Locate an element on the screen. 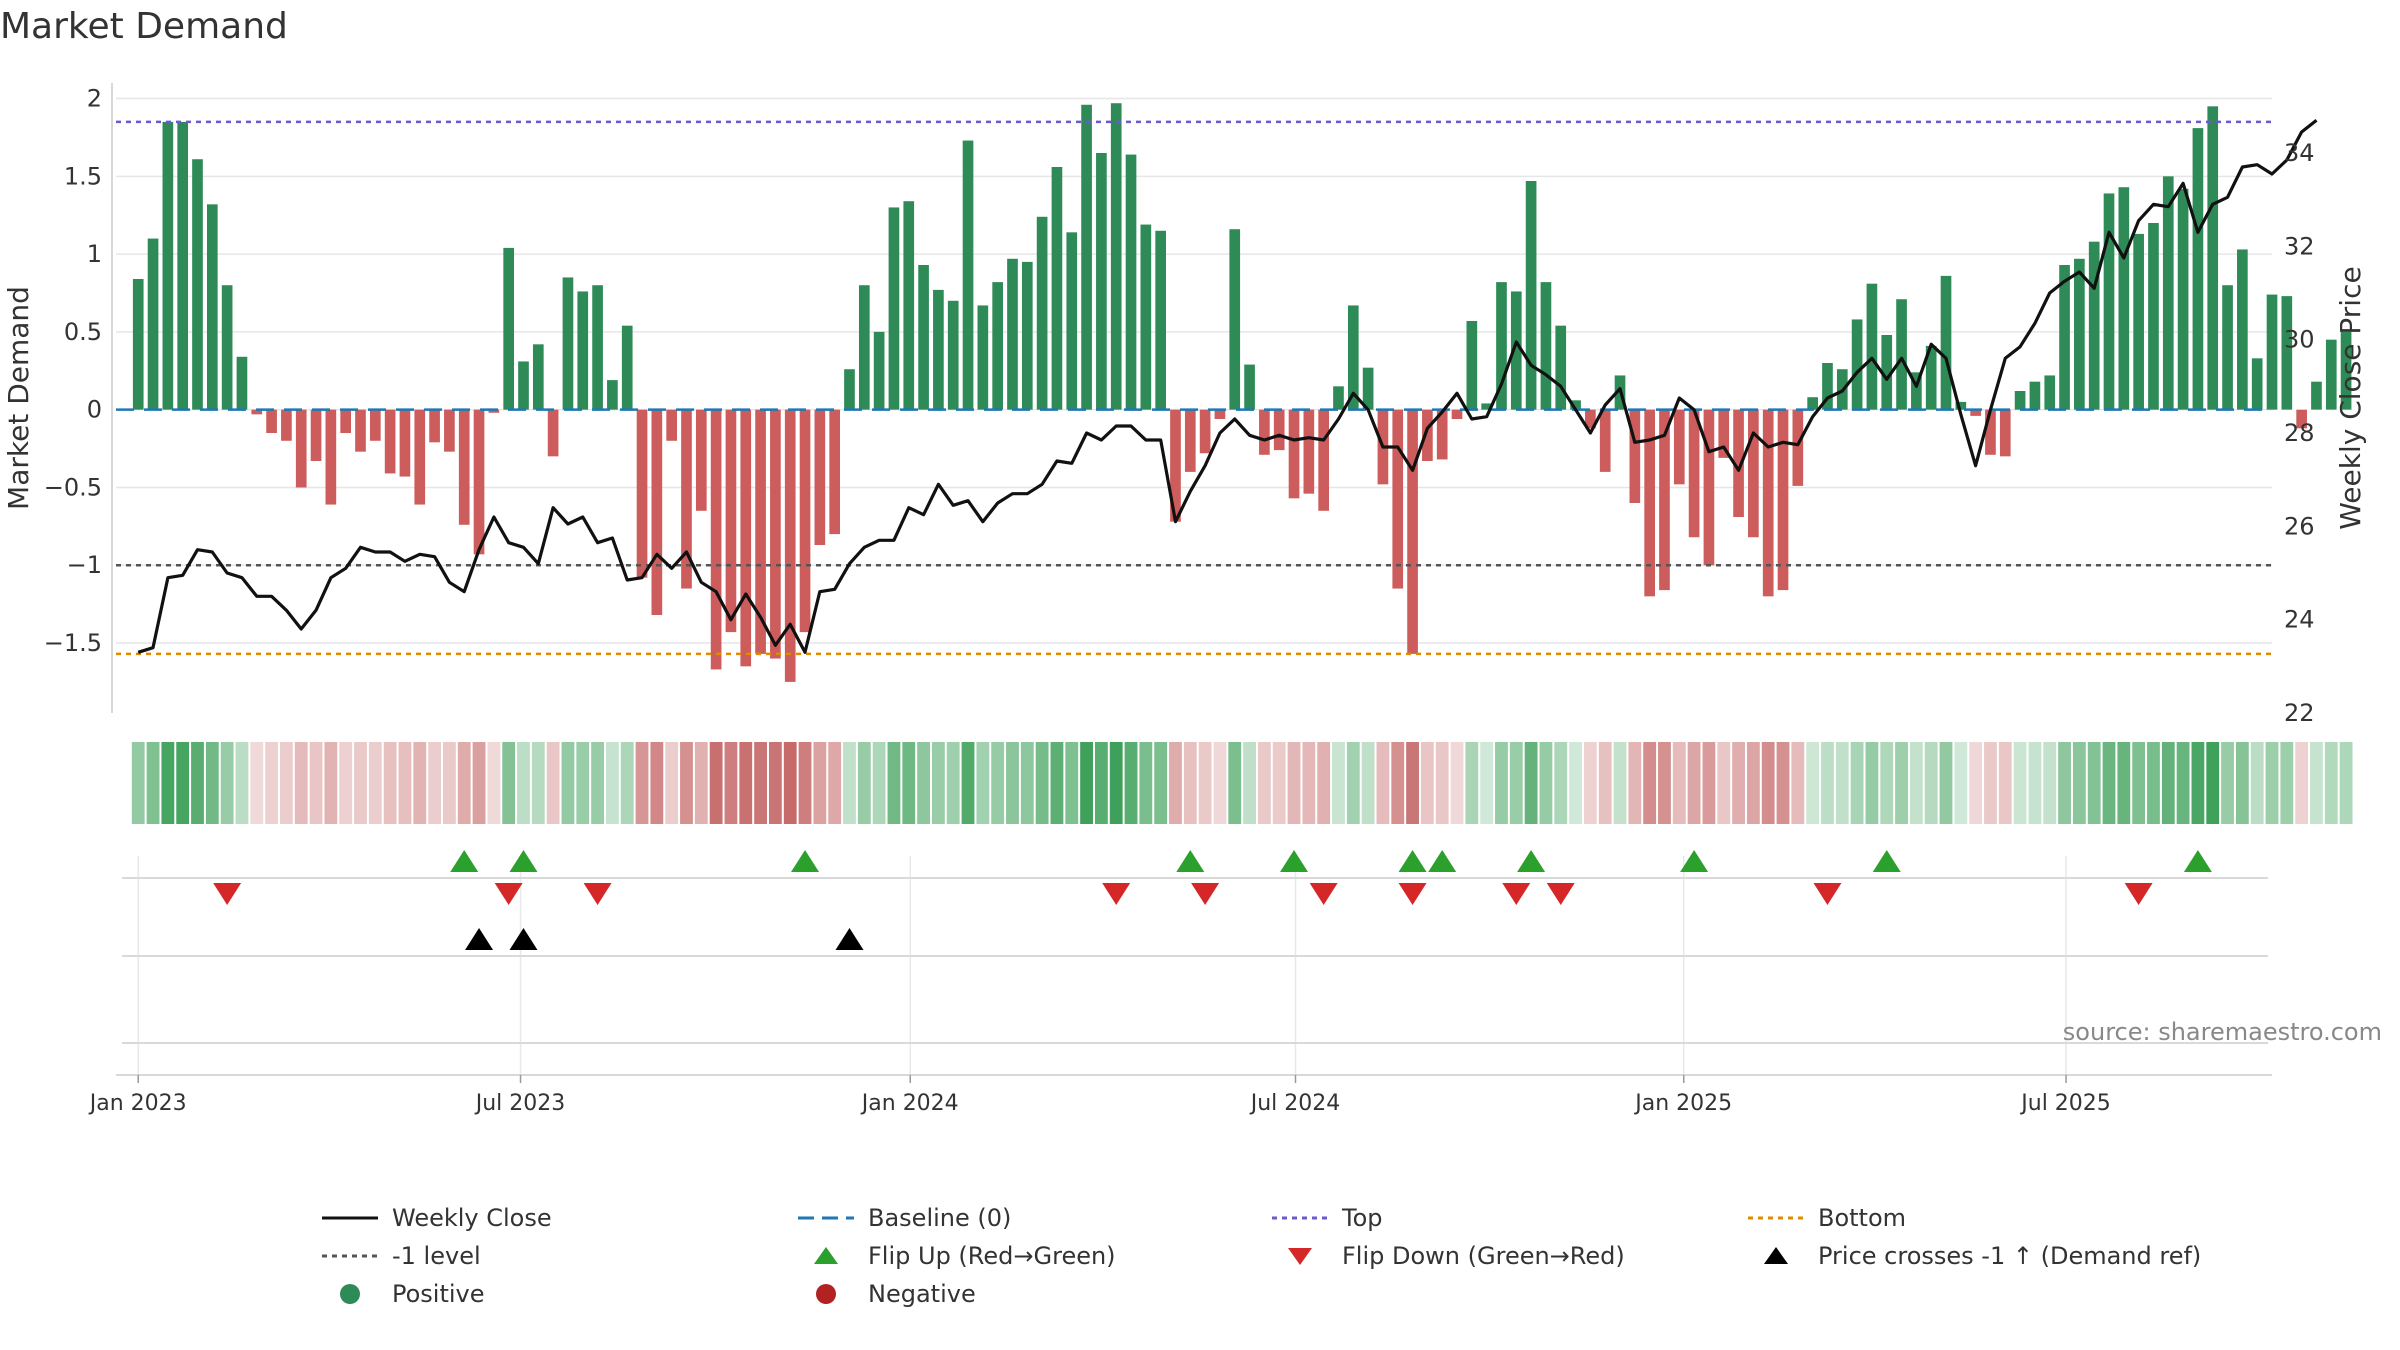 The width and height of the screenshot is (2400, 1350). left-y-axis: −1.5 −1 −0.5 0 0.5 1 1.5 2 Market Demand is located at coordinates (52, 371).